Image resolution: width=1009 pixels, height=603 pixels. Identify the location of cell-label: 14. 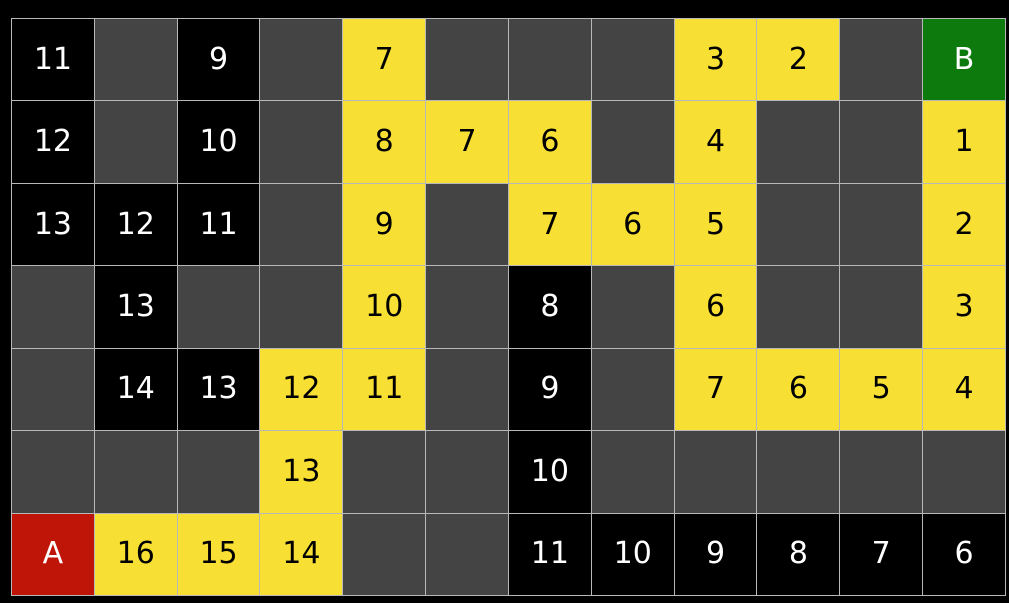
(301, 554).